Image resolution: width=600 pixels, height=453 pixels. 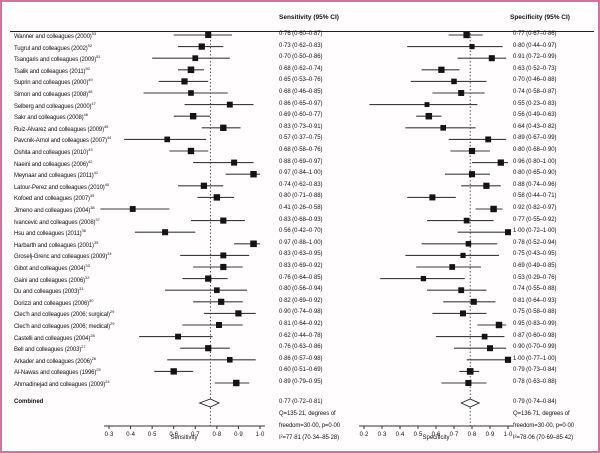 What do you see at coordinates (535, 266) in the screenshot?
I see `specificity-value: 0·69 (0·49–0·85)` at bounding box center [535, 266].